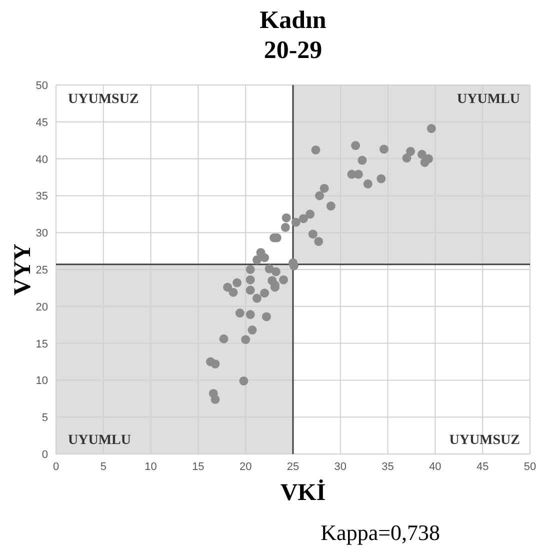  I want to click on y-tick-label: 10, so click(42, 381).